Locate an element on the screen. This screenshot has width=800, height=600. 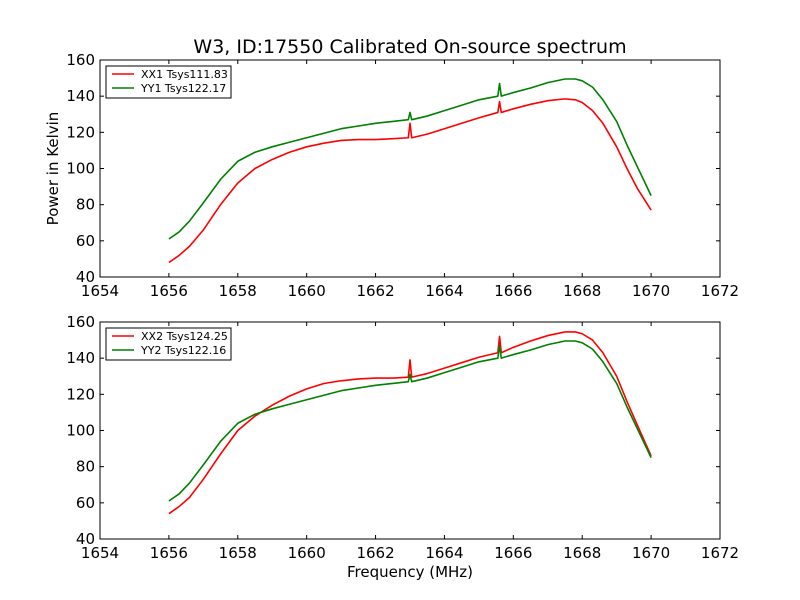
legend-label: YY2 Tsys122.16 is located at coordinates (183, 350).